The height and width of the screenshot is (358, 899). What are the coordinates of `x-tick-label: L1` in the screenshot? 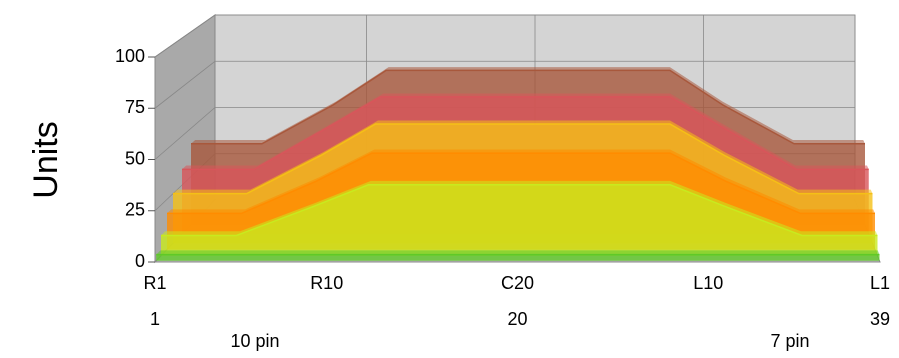 It's located at (880, 283).